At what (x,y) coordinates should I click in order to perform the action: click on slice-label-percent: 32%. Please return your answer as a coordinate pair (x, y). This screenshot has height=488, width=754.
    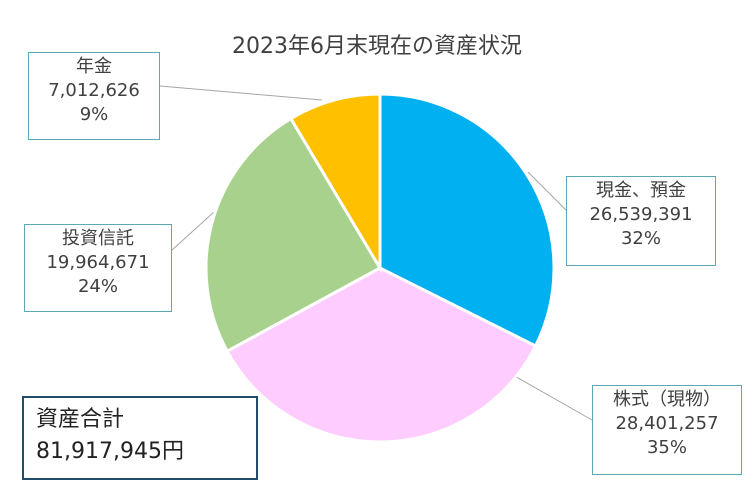
    Looking at the image, I should click on (640, 238).